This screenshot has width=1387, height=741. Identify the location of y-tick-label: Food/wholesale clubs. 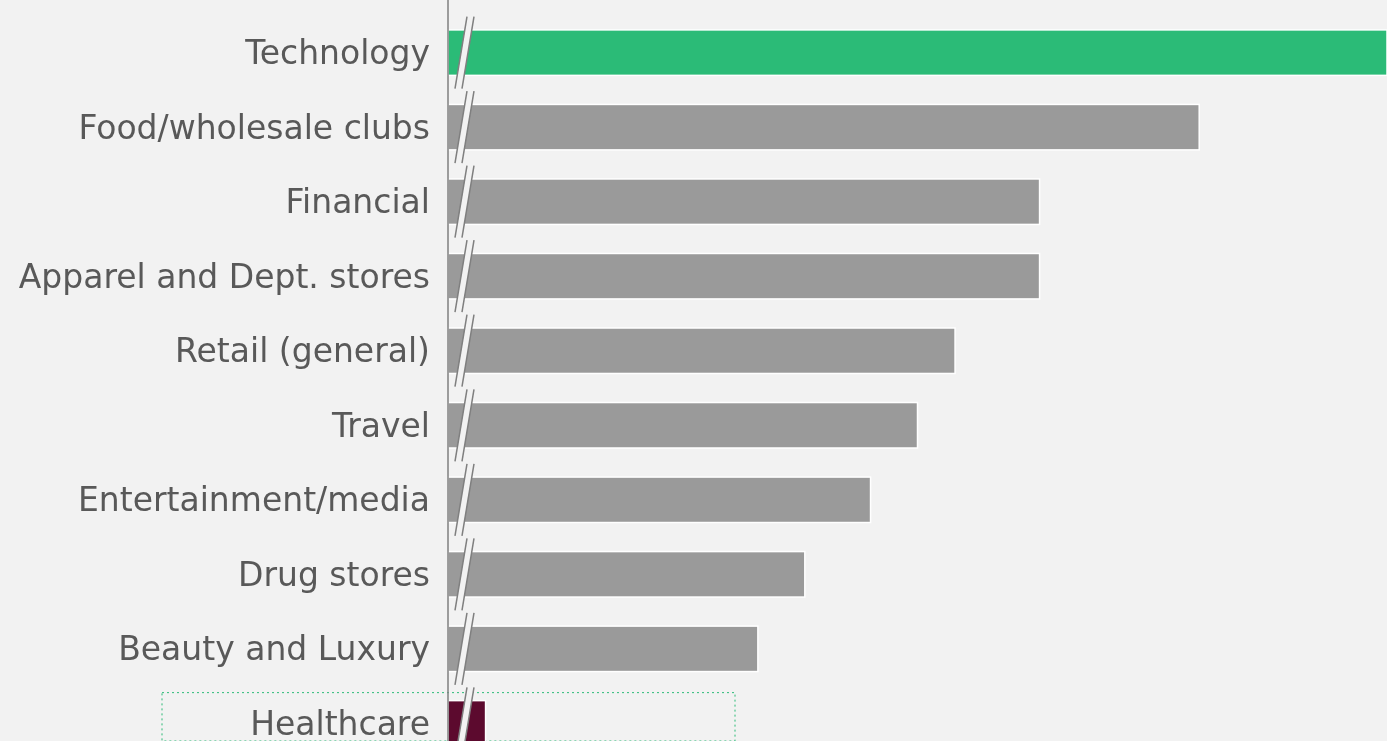
(254, 127).